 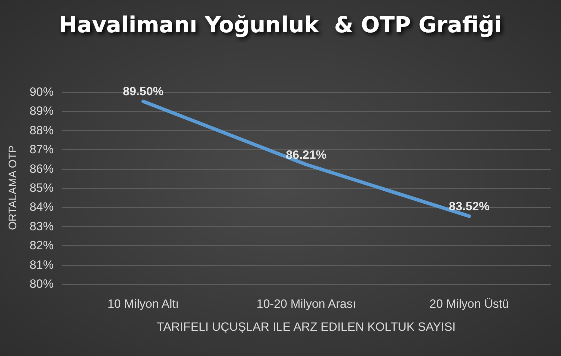 What do you see at coordinates (143, 91) in the screenshot?
I see `data-label: 89.50%` at bounding box center [143, 91].